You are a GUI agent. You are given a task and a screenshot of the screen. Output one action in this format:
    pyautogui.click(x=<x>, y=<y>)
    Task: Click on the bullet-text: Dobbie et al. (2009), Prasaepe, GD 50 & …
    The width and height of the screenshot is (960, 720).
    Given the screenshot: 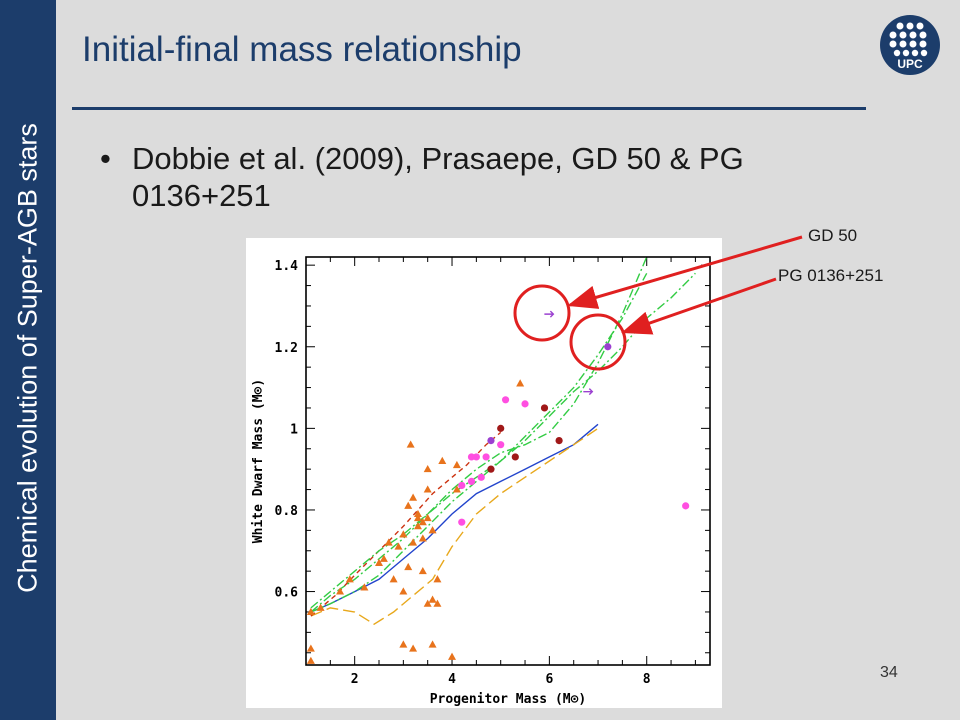 What is the action you would take?
    pyautogui.click(x=438, y=177)
    